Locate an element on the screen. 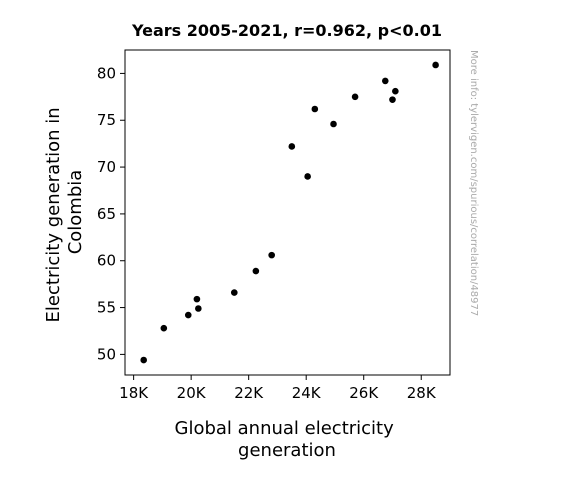 The image size is (575, 504). y-axis-label-line-1: Electricity generation in is located at coordinates (53, 214).